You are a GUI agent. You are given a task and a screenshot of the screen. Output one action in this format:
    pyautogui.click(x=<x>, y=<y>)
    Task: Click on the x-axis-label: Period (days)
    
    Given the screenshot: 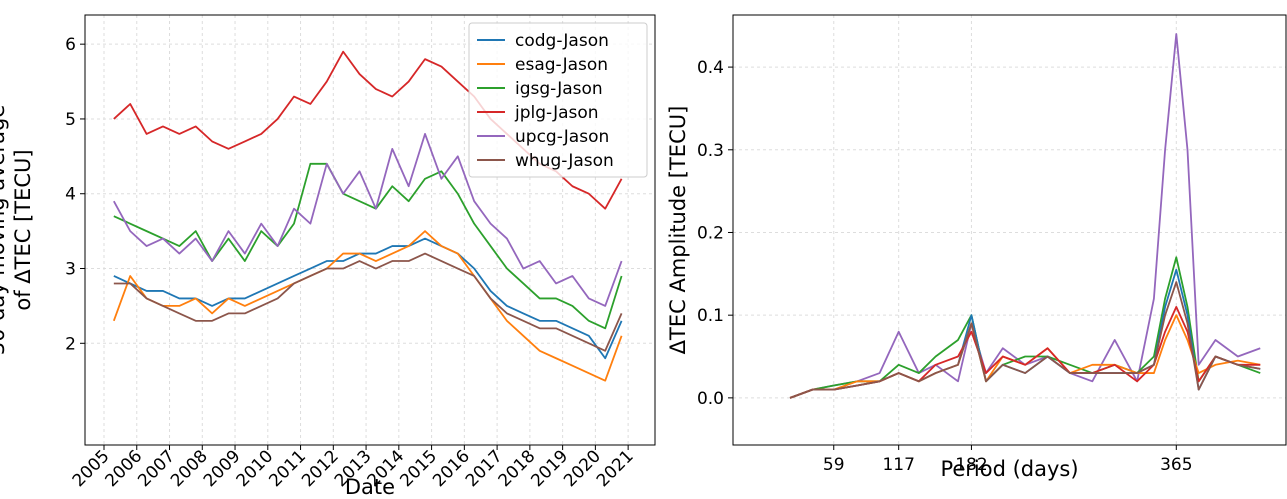 What is the action you would take?
    pyautogui.click(x=1009, y=469)
    